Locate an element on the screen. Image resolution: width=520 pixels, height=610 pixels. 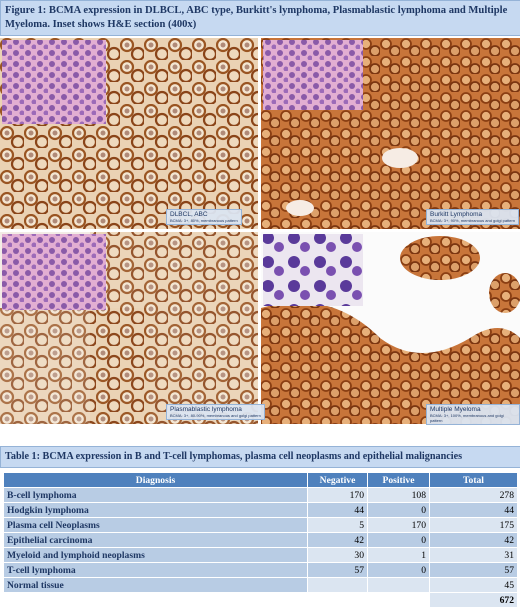
total-cell: 57 is located at coordinates (473, 570).